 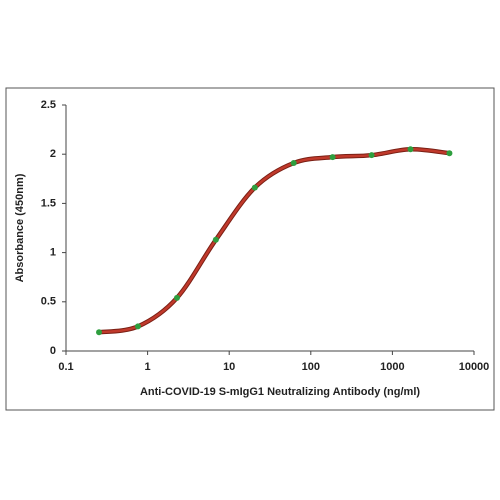 What do you see at coordinates (65, 367) in the screenshot?
I see `x-tick-label: 0.1` at bounding box center [65, 367].